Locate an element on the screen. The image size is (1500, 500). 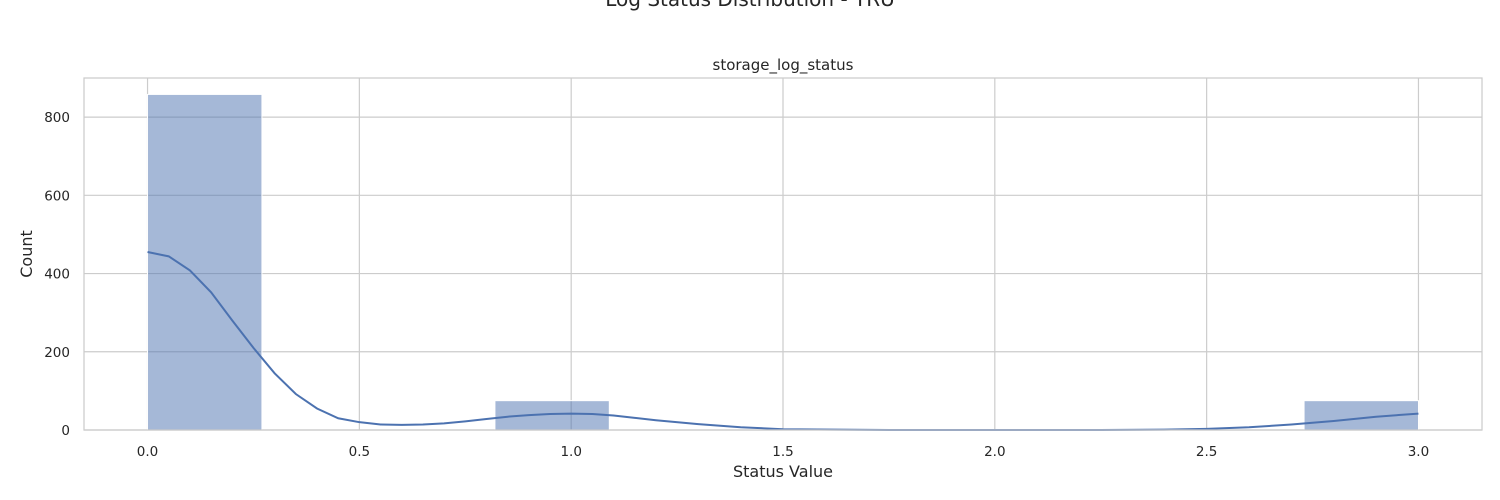
x-tick-label: 3.0 is located at coordinates (1418, 452).